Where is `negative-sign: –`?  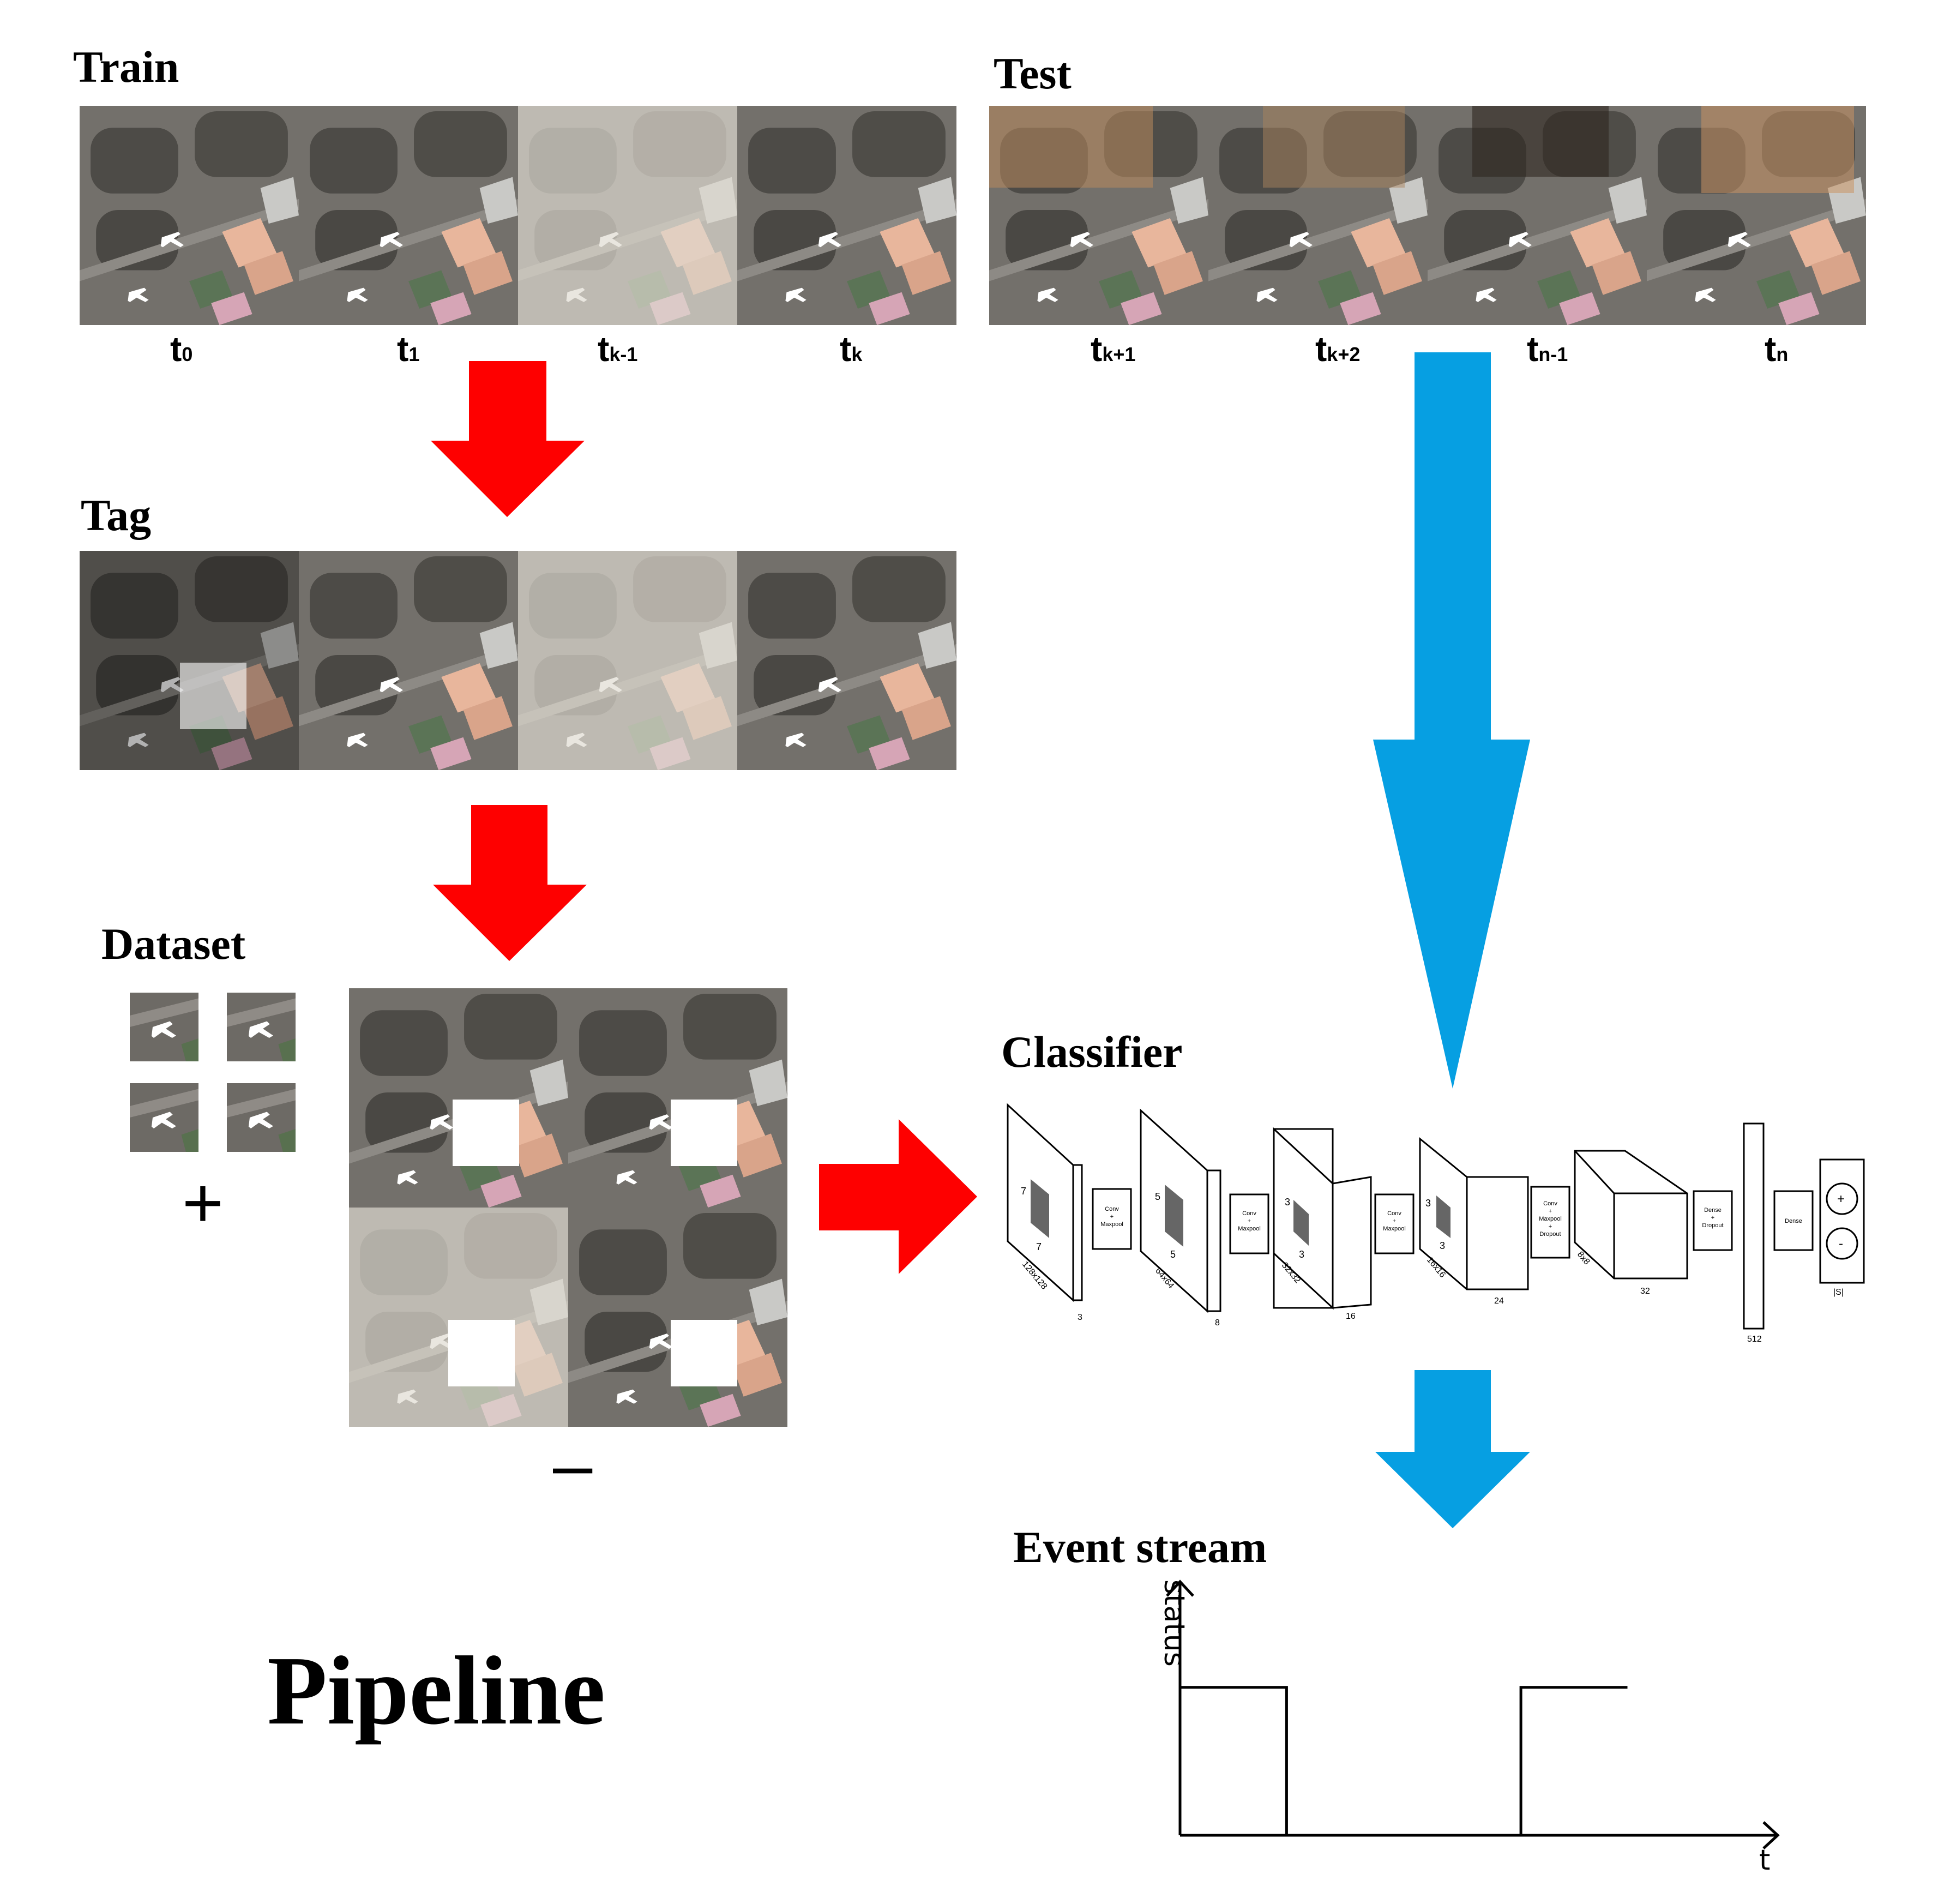 negative-sign: – is located at coordinates (573, 1465).